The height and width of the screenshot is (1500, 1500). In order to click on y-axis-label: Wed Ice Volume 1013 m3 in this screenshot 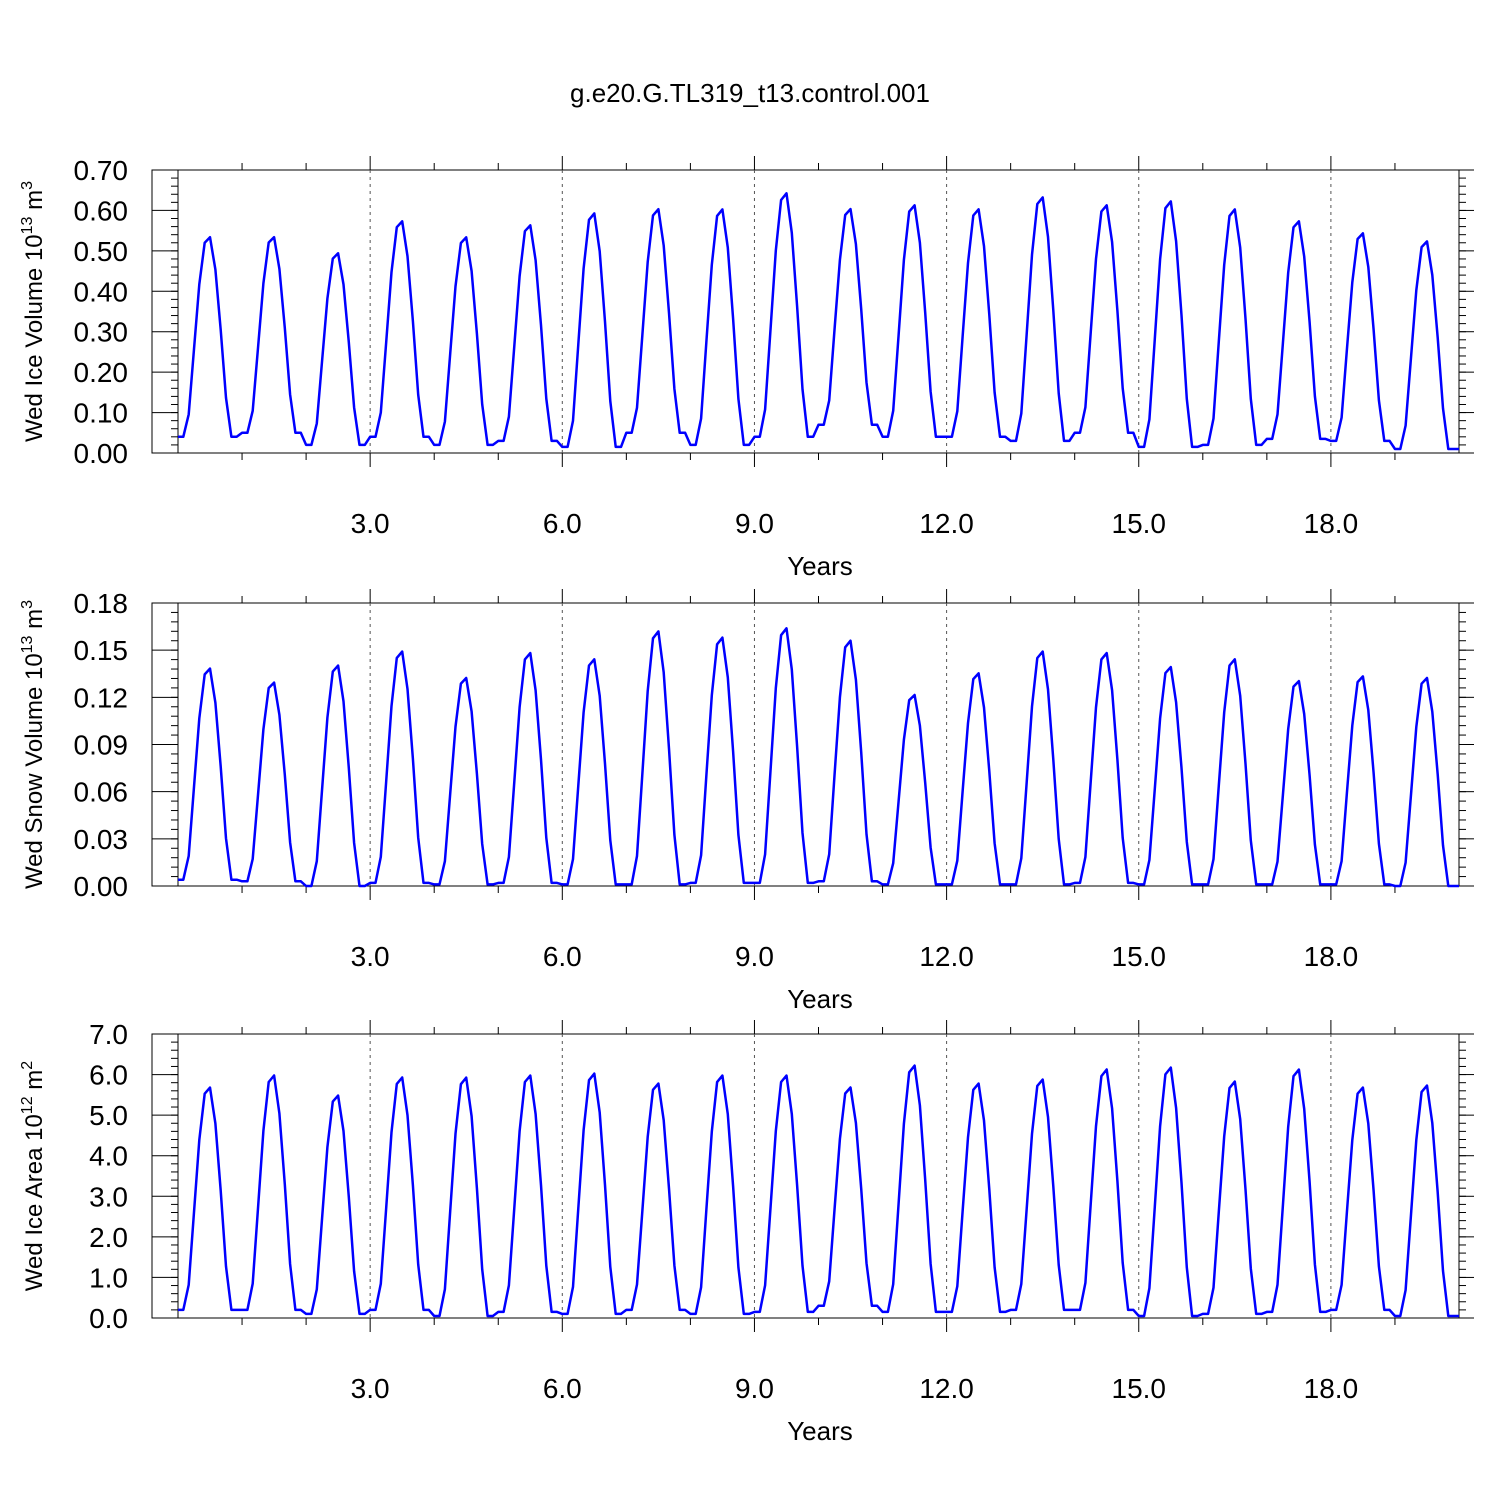, I will do `click(33, 311)`.